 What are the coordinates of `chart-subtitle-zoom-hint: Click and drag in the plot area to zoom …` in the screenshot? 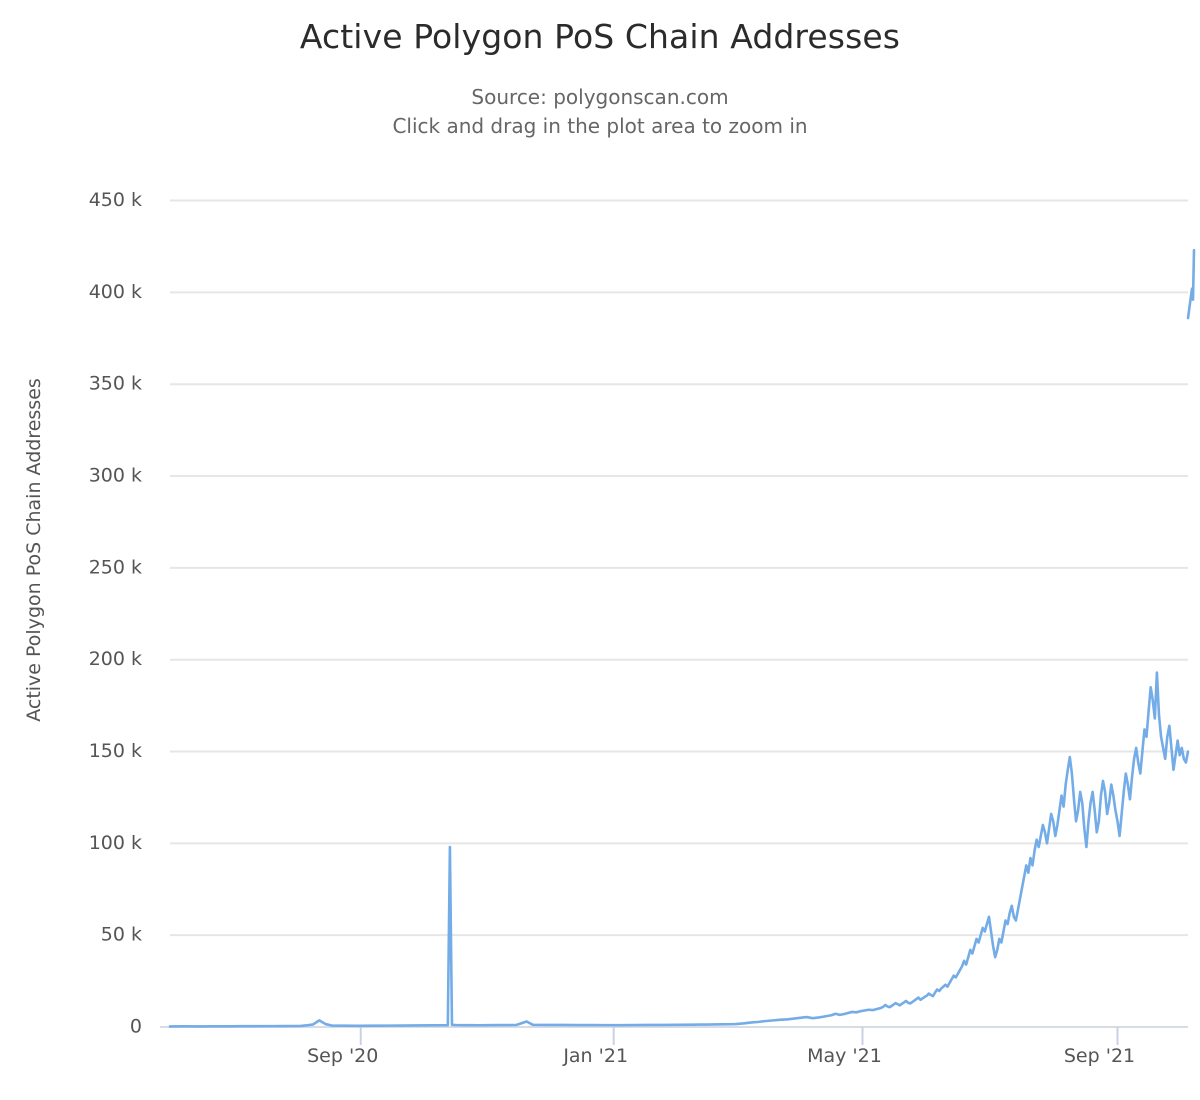 It's located at (600, 126).